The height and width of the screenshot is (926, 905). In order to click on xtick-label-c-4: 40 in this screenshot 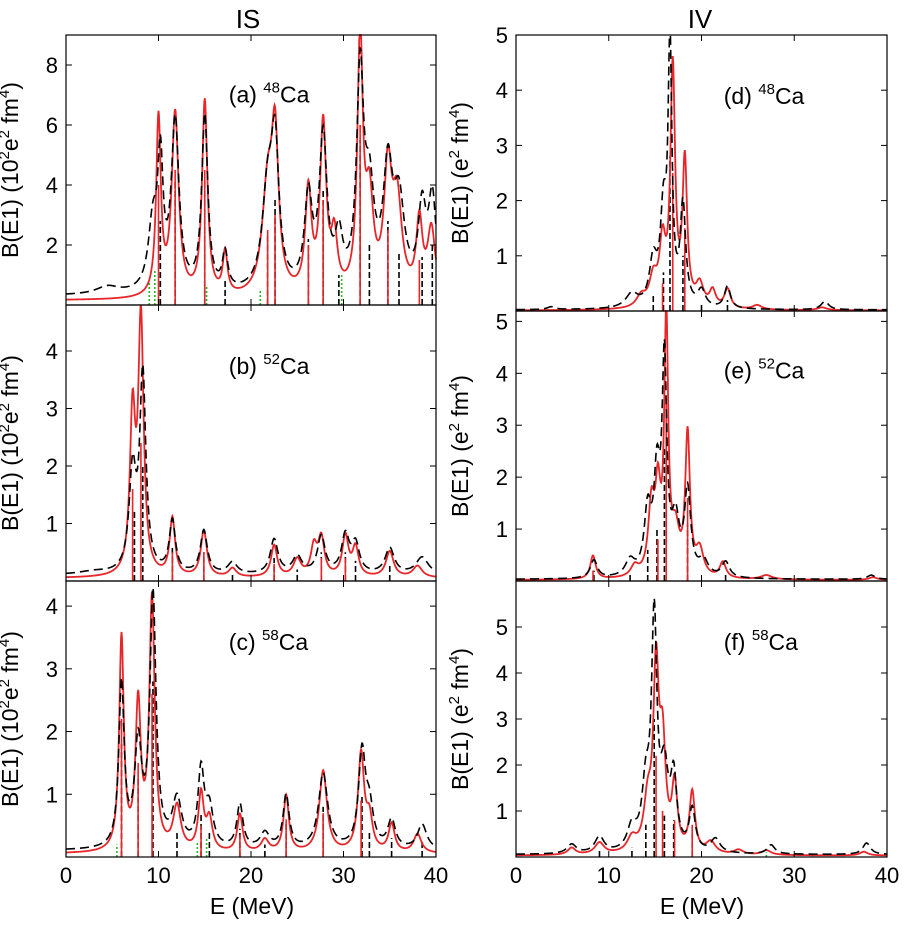, I will do `click(436, 875)`.